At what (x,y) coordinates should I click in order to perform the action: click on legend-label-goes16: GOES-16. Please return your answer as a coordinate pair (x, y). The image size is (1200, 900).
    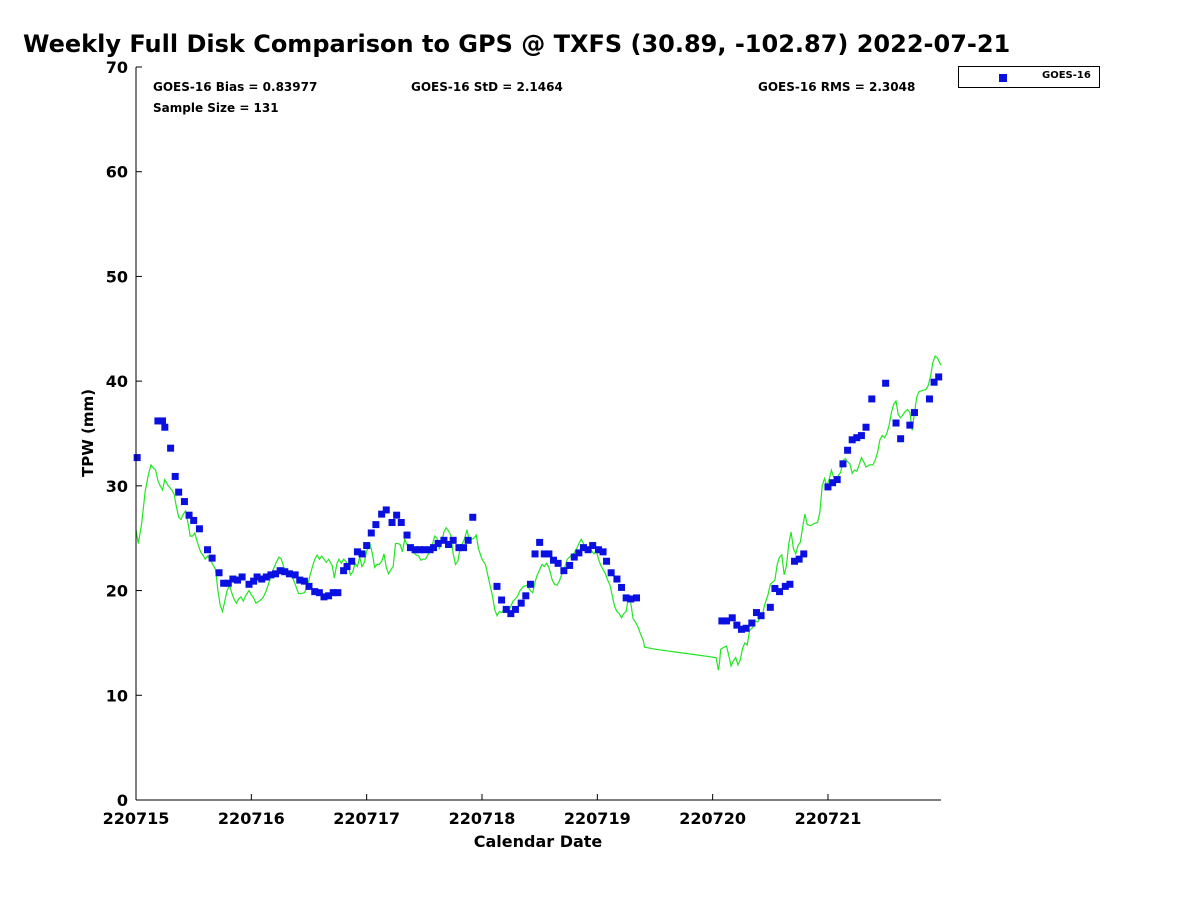
    Looking at the image, I should click on (1066, 75).